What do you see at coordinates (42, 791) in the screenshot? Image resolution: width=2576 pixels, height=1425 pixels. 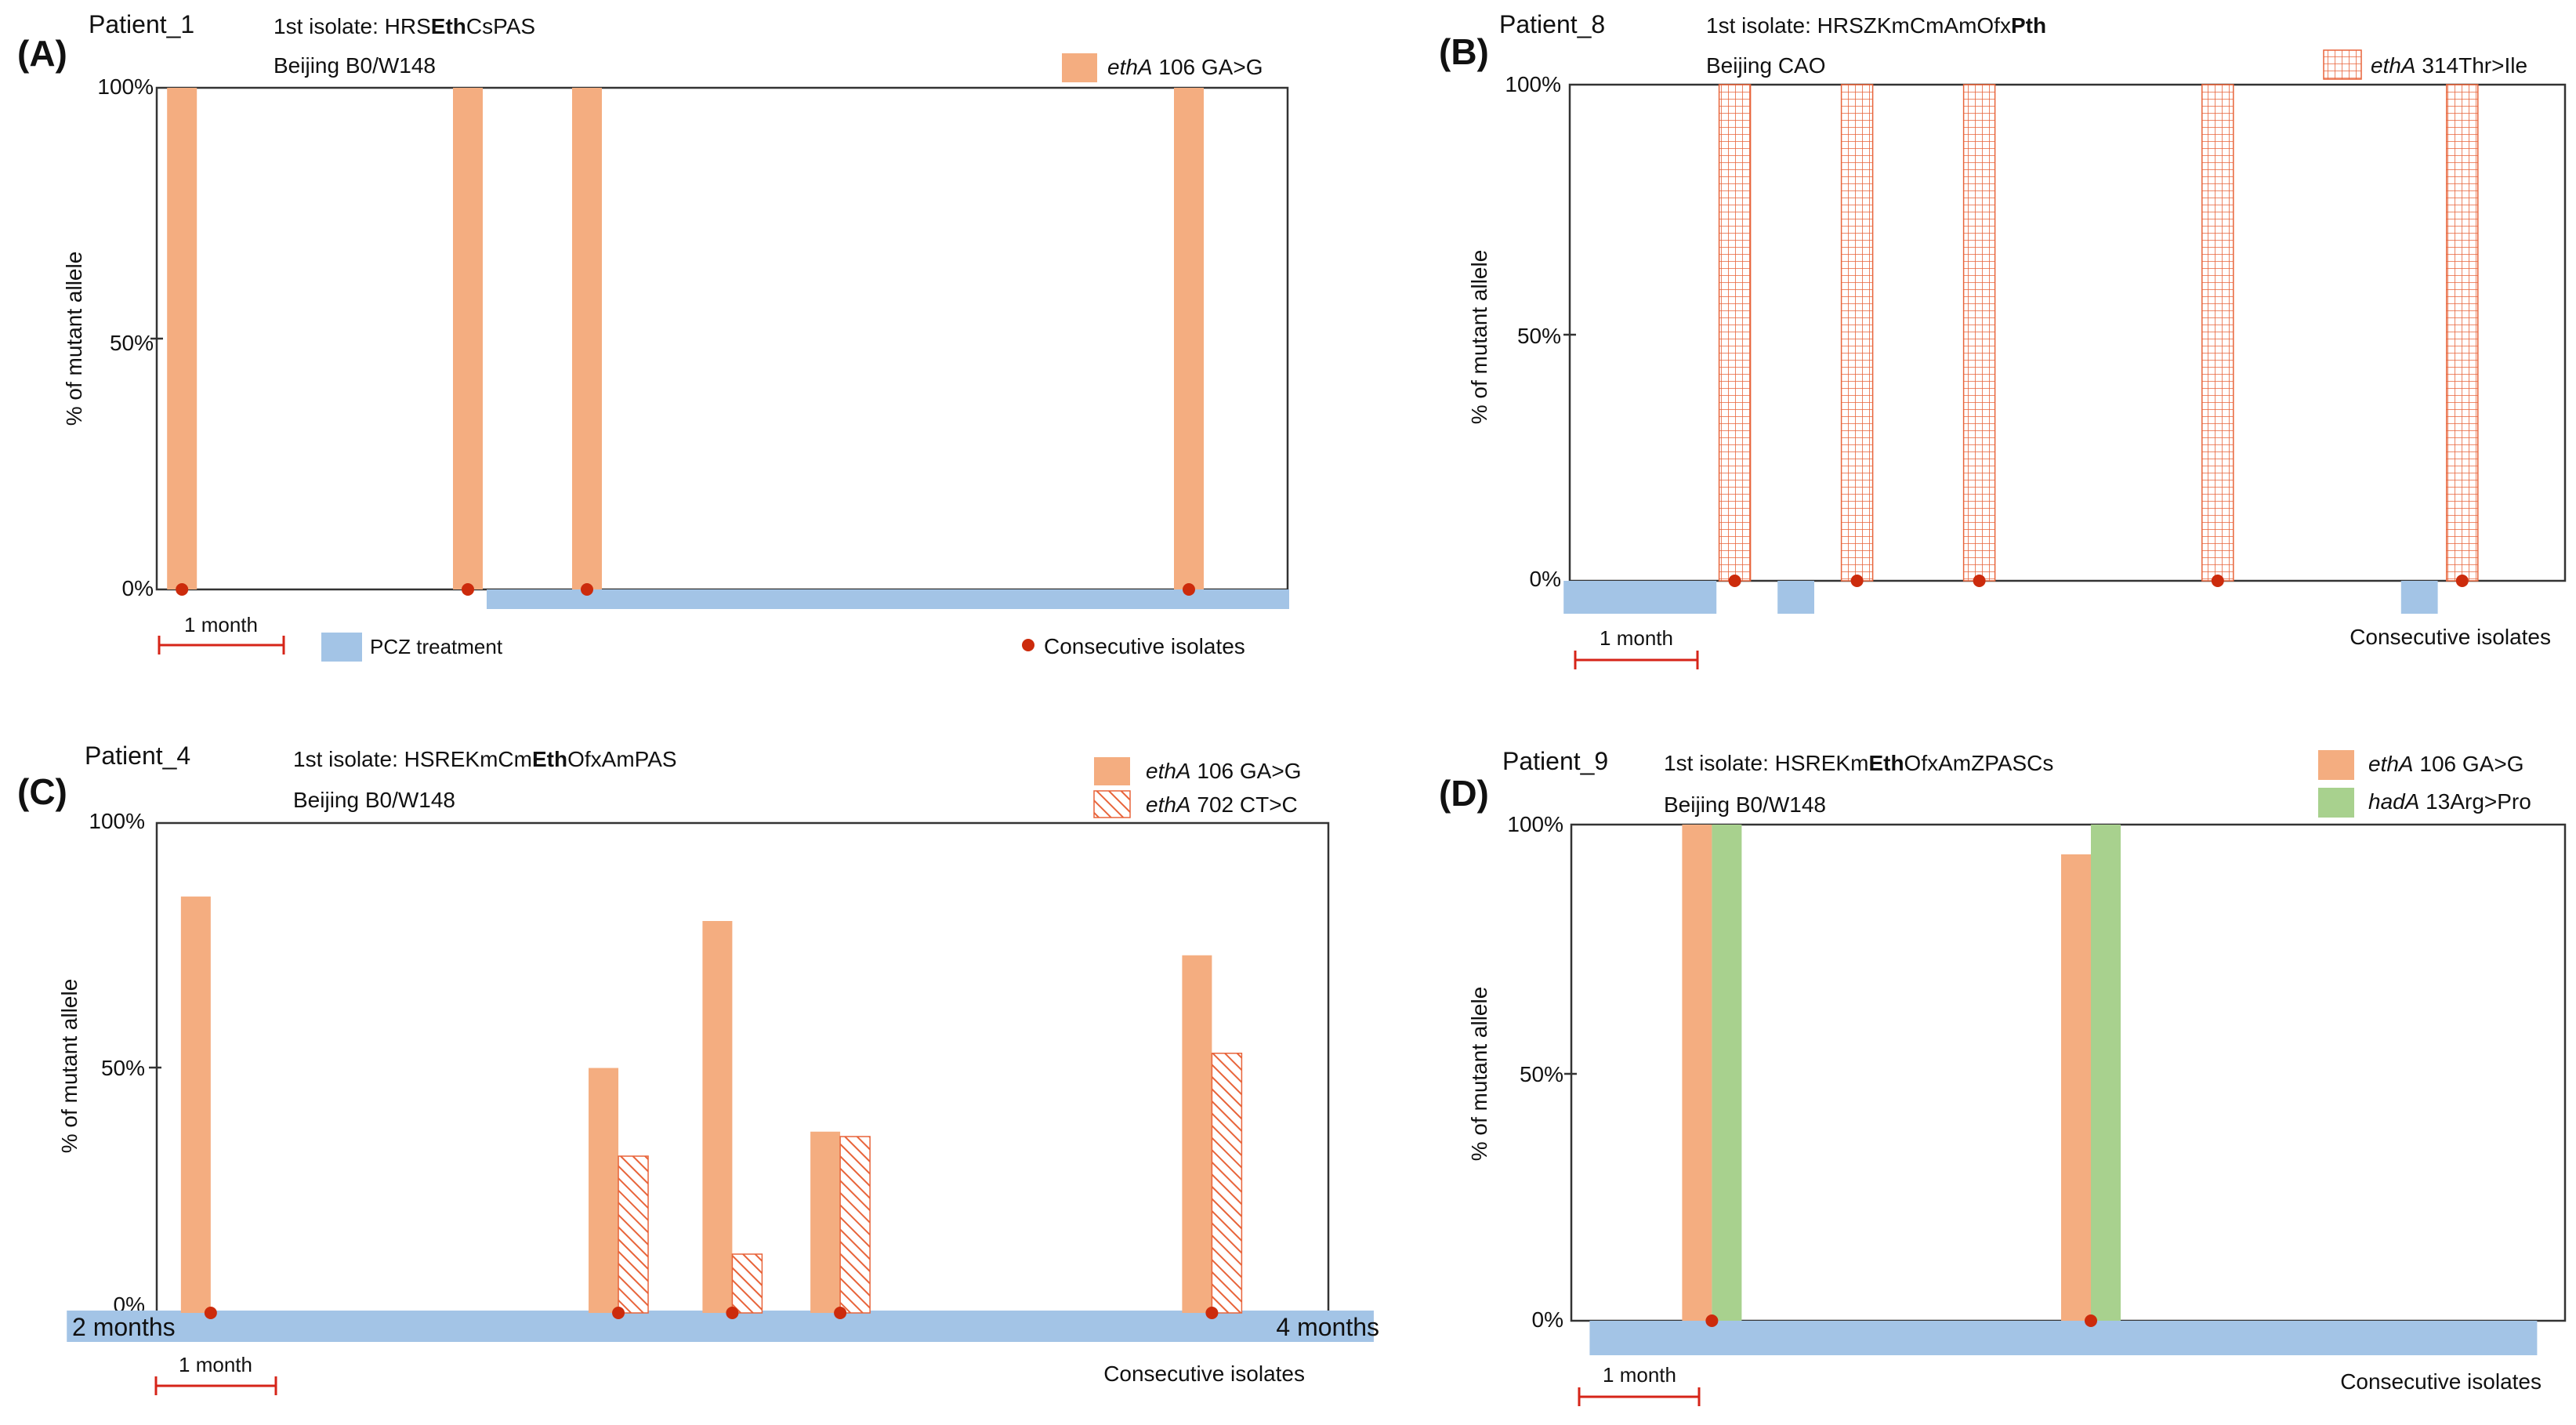 I see `panel-c-letter: (C)` at bounding box center [42, 791].